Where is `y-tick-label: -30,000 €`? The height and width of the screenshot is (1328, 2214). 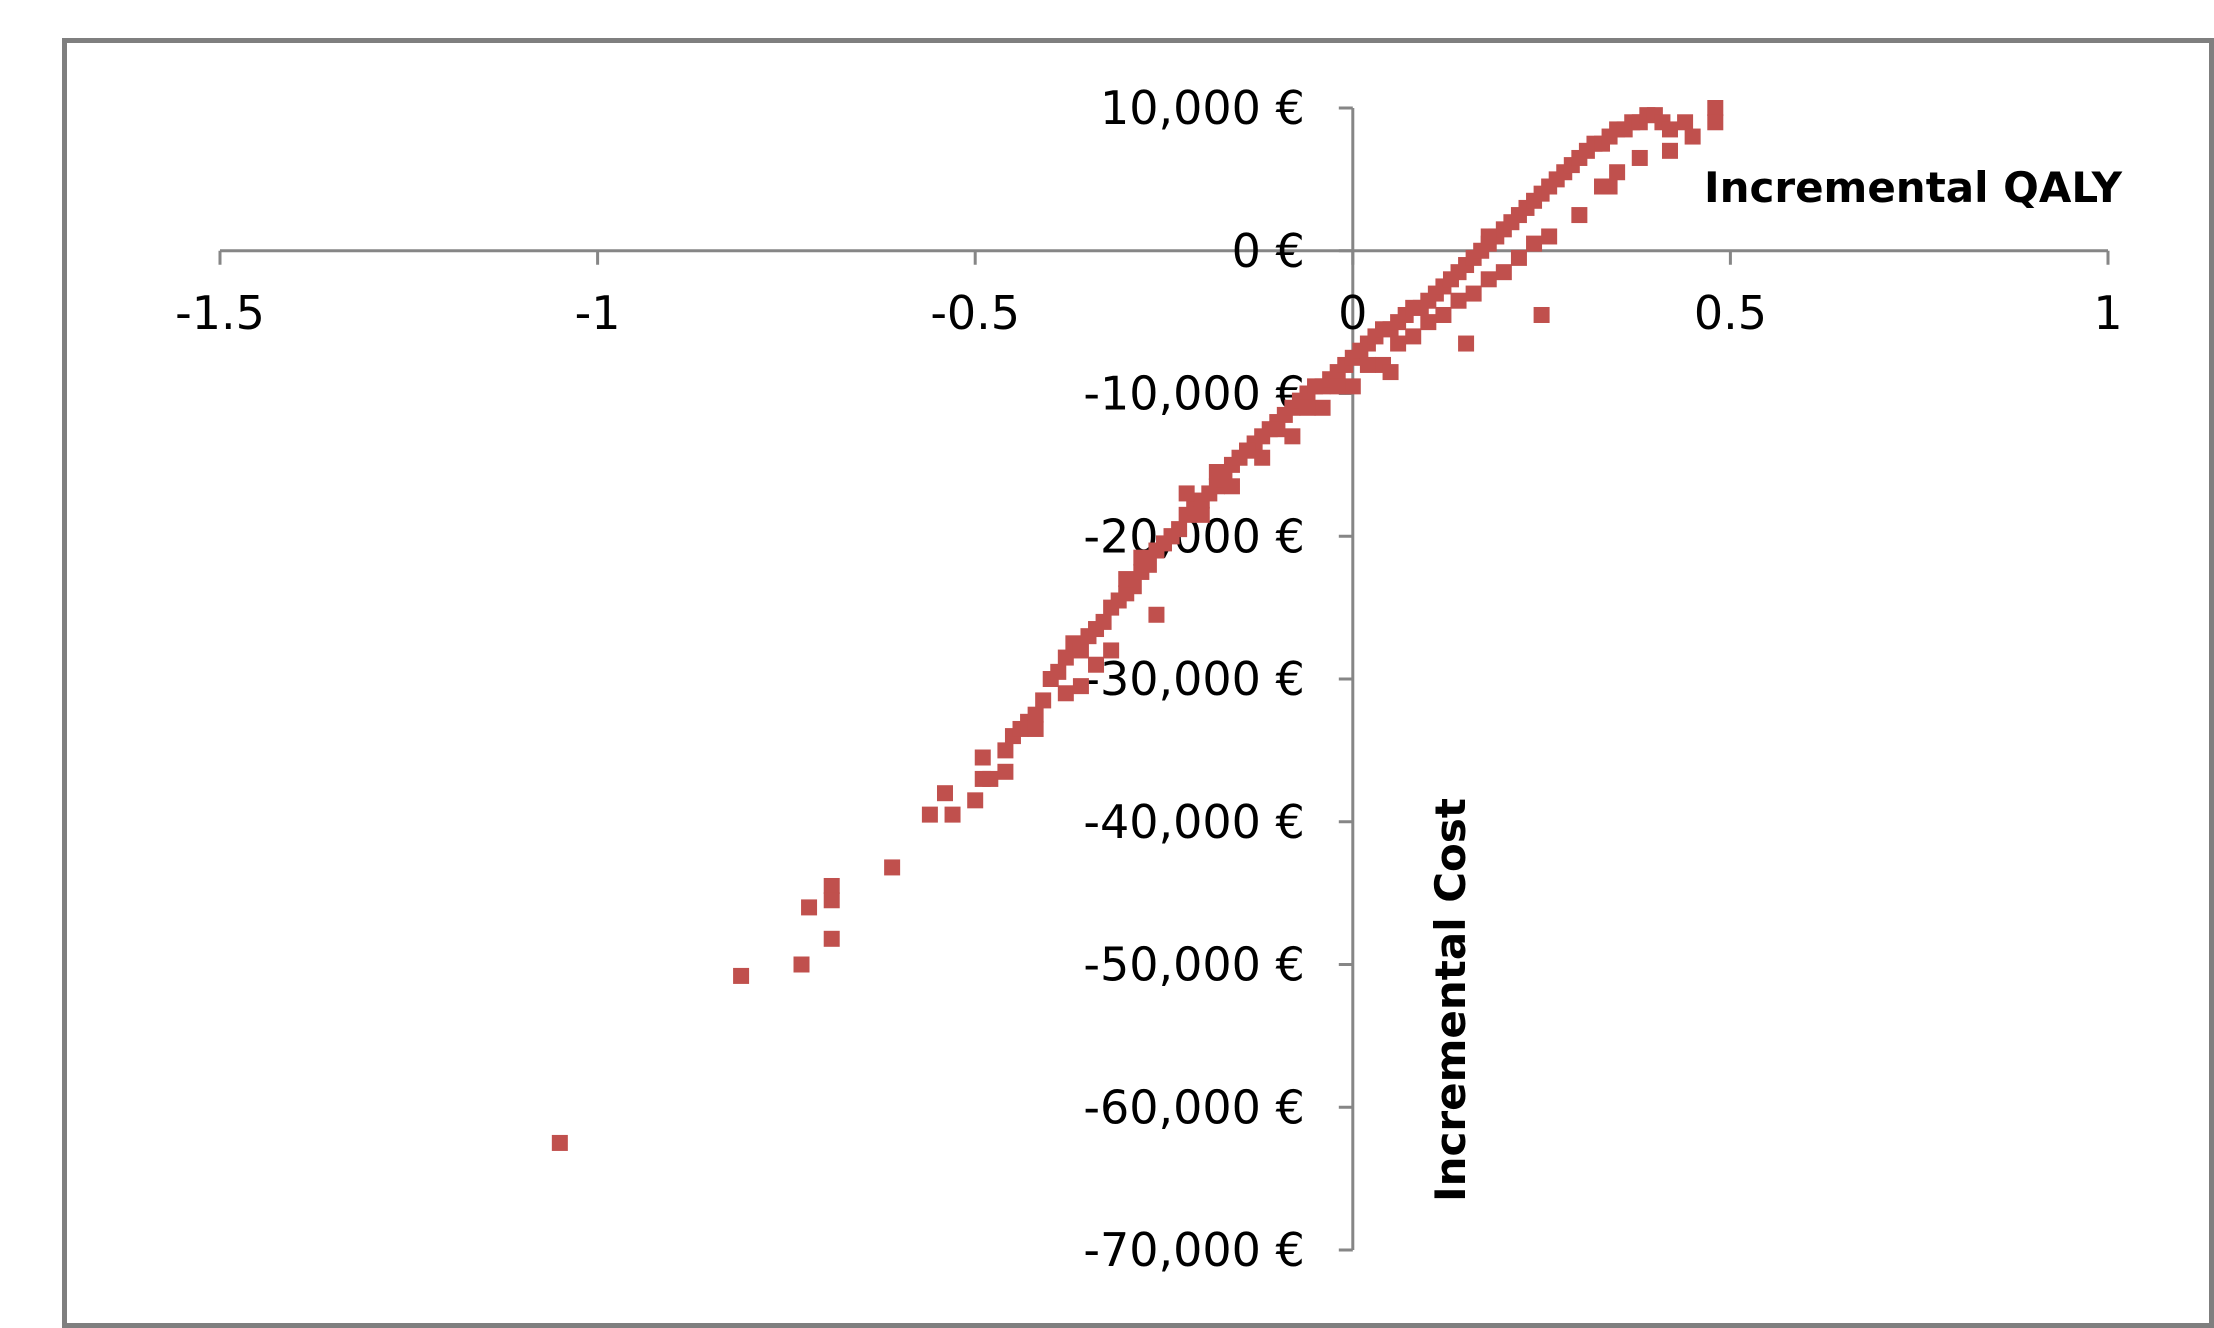
y-tick-label: -30,000 € is located at coordinates (1193, 679).